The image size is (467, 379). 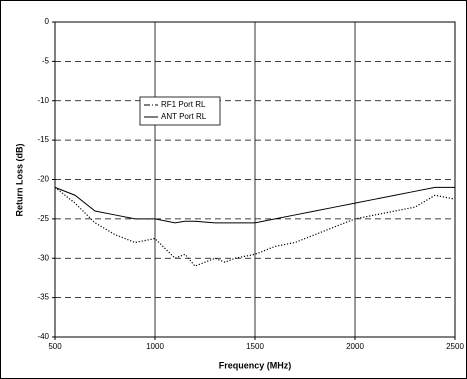 I want to click on y-tick-label: -5, so click(x=46, y=60).